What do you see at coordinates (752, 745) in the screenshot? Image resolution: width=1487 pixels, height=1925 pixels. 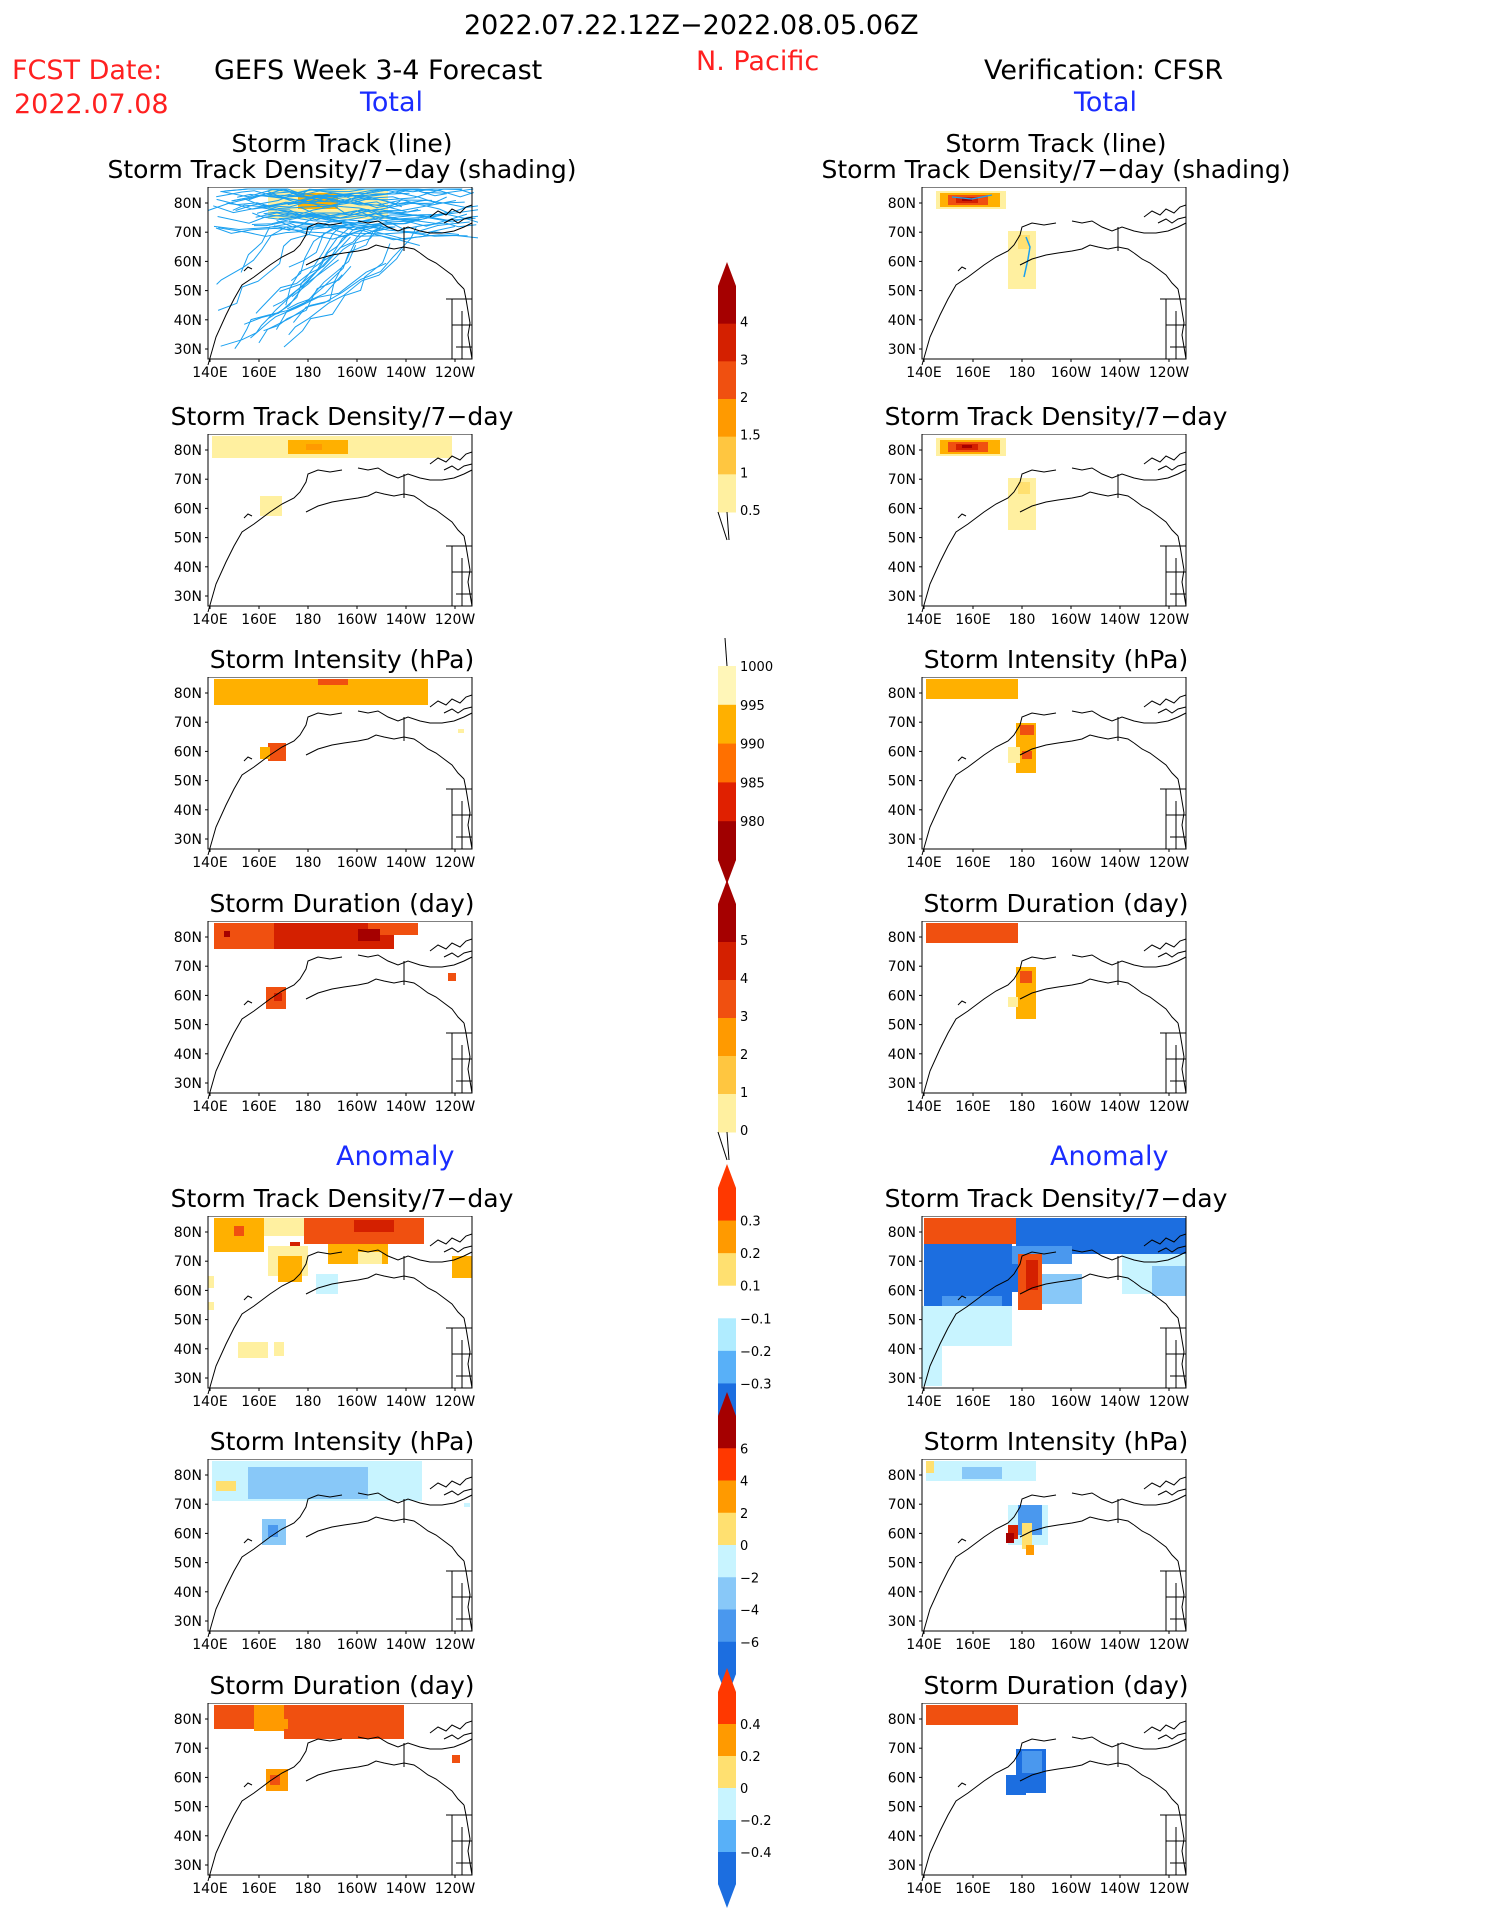 I see `colorbar-tick-label: 990` at bounding box center [752, 745].